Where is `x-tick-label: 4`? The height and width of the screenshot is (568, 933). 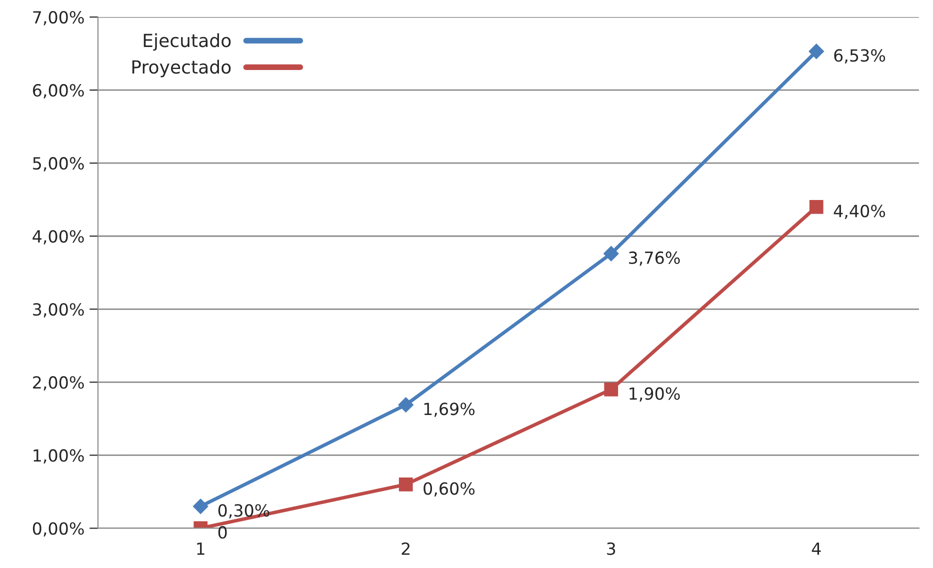 x-tick-label: 4 is located at coordinates (816, 548).